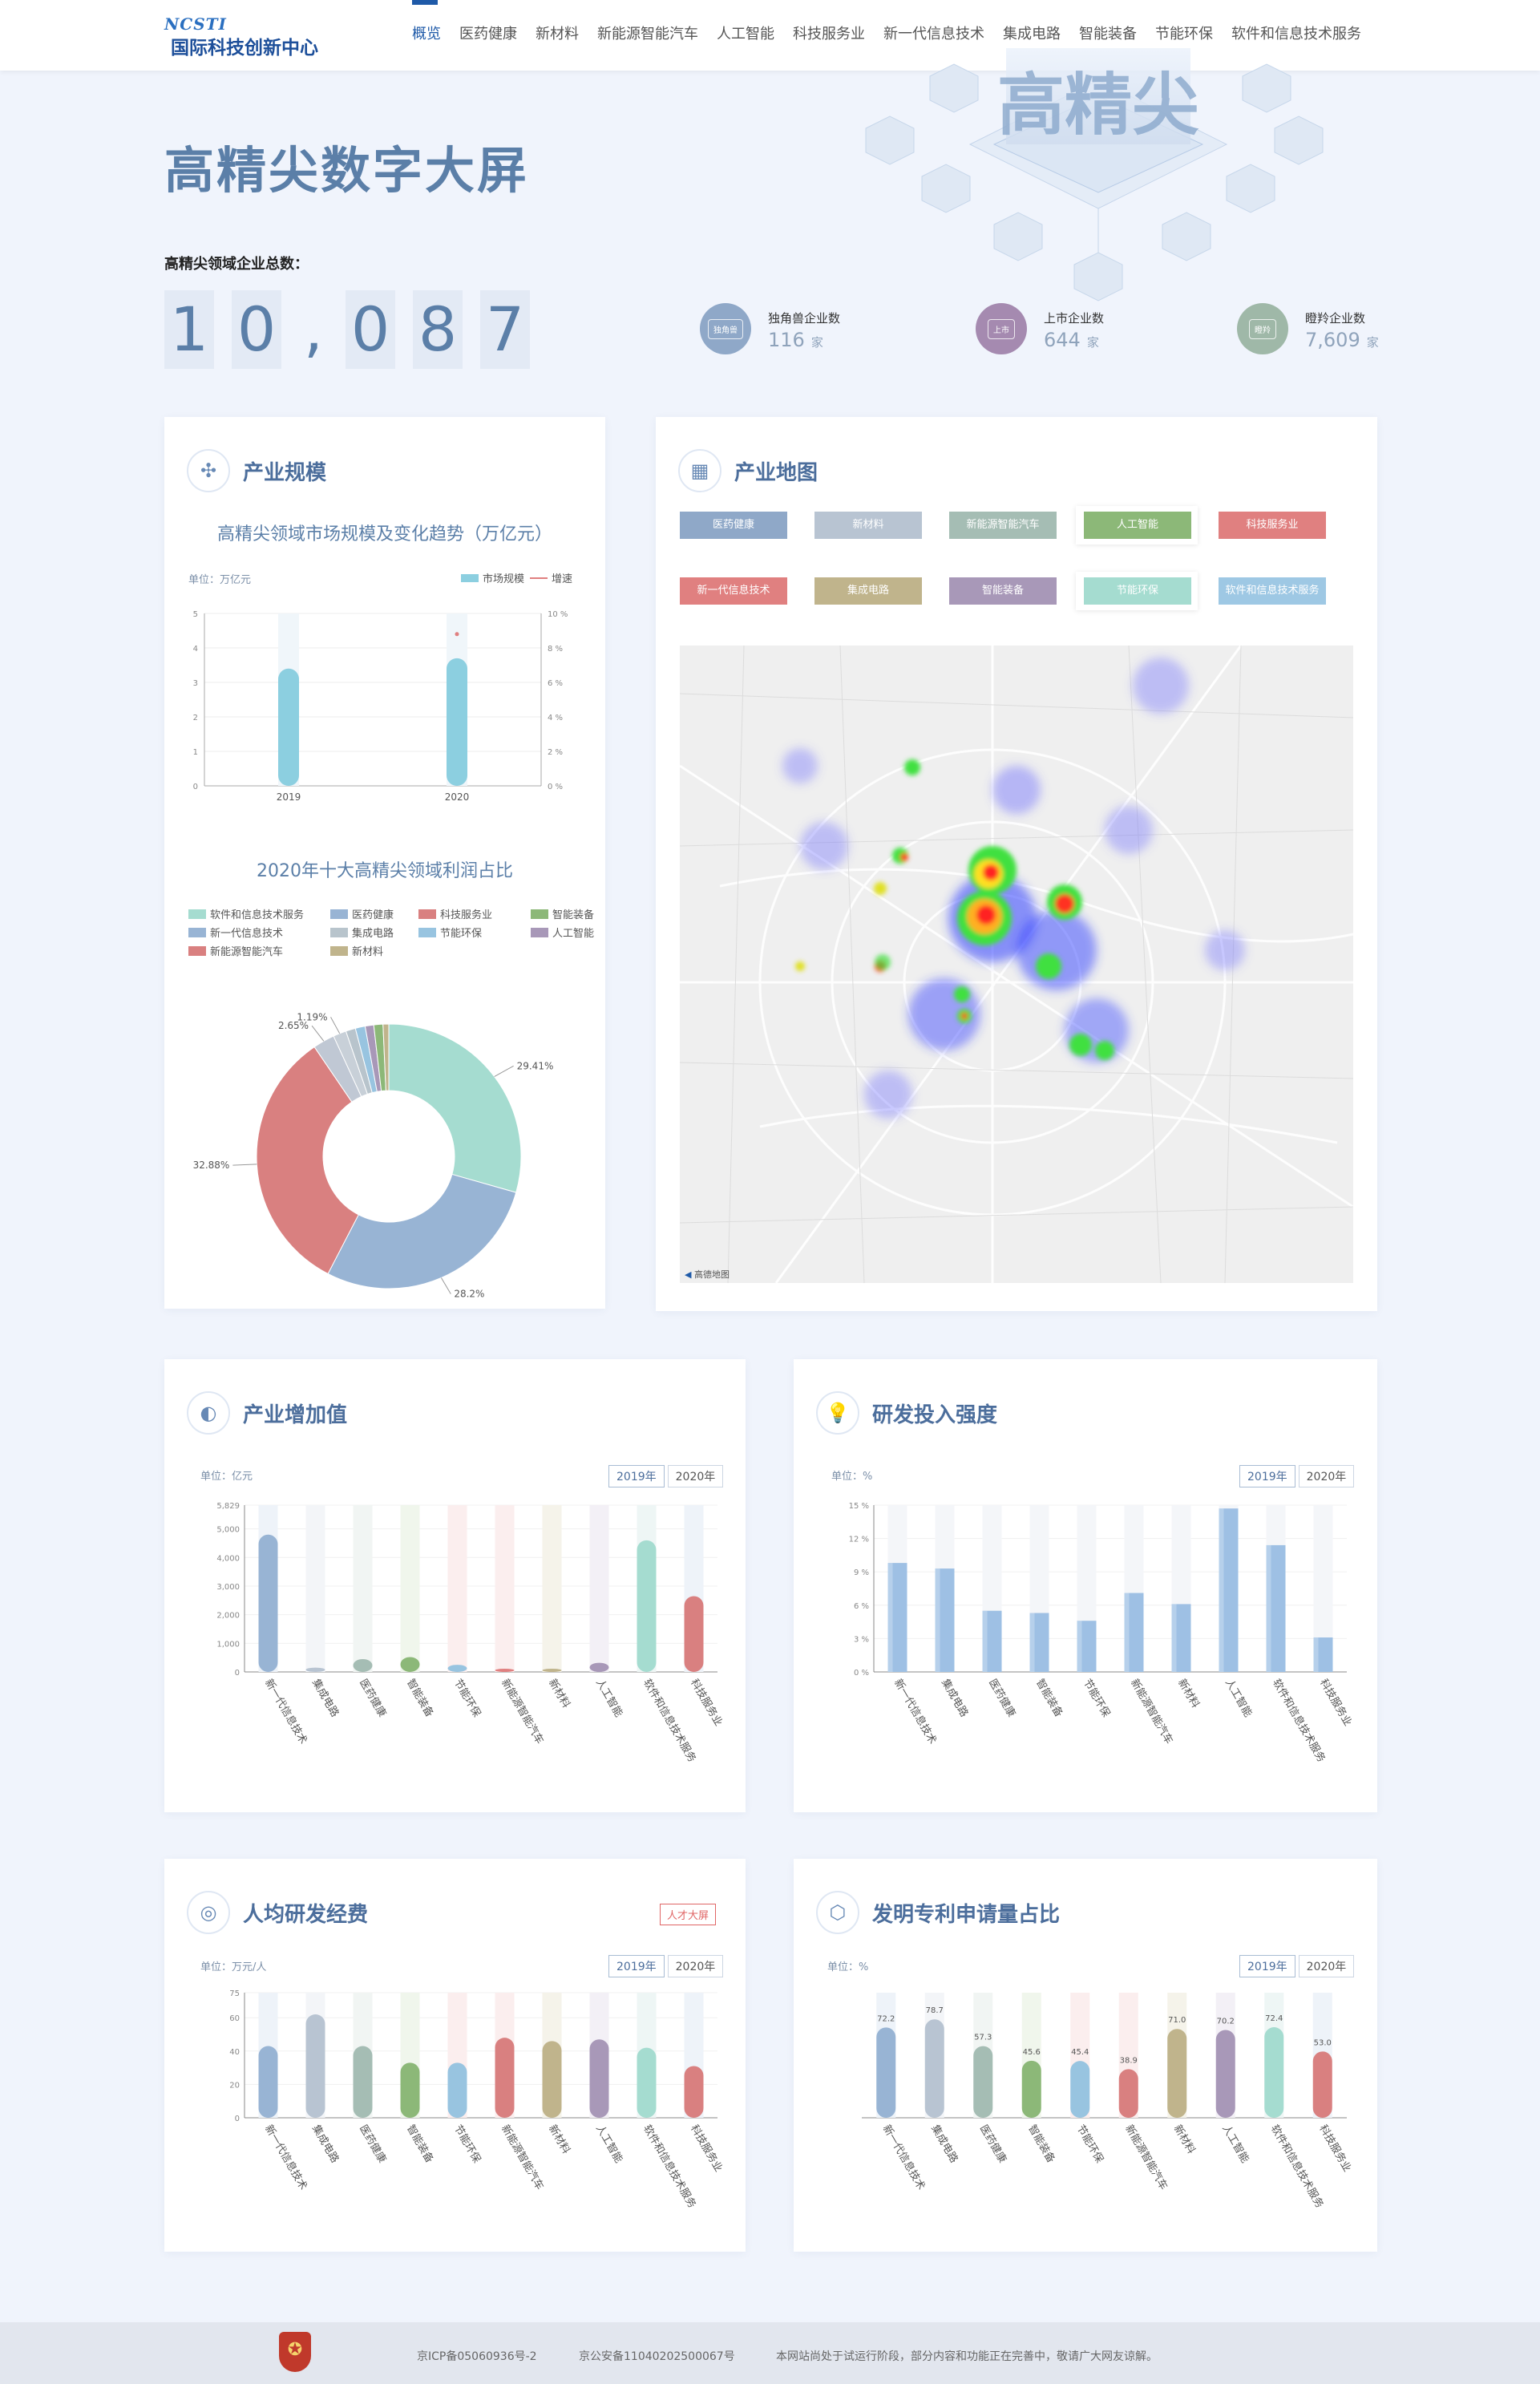 Image resolution: width=1540 pixels, height=2384 pixels. I want to click on pie-legend-item: 新材料, so click(357, 950).